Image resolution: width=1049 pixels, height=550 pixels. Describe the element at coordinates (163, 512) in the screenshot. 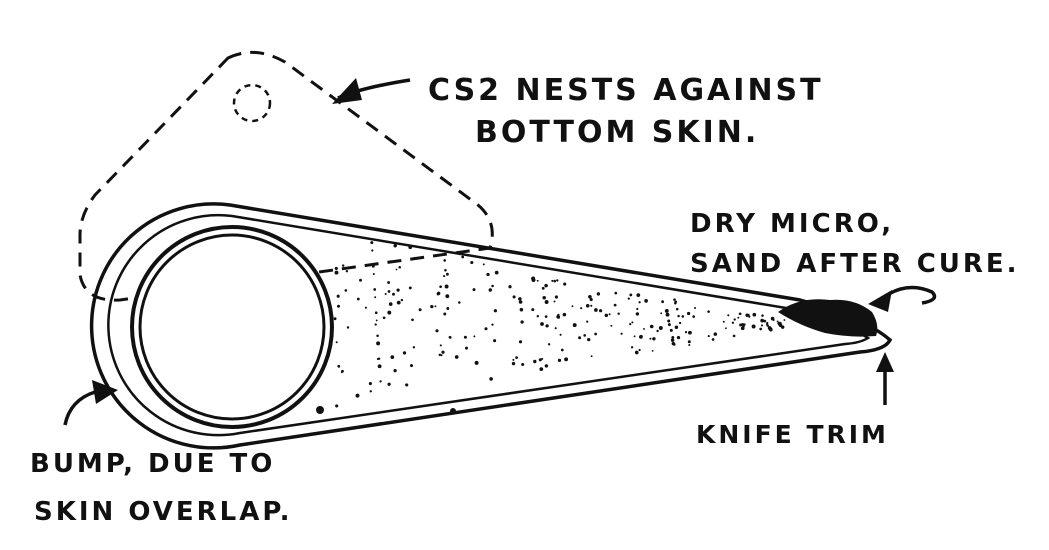

I see `bump-label-line2: SKIN OVERLAP.` at that location.